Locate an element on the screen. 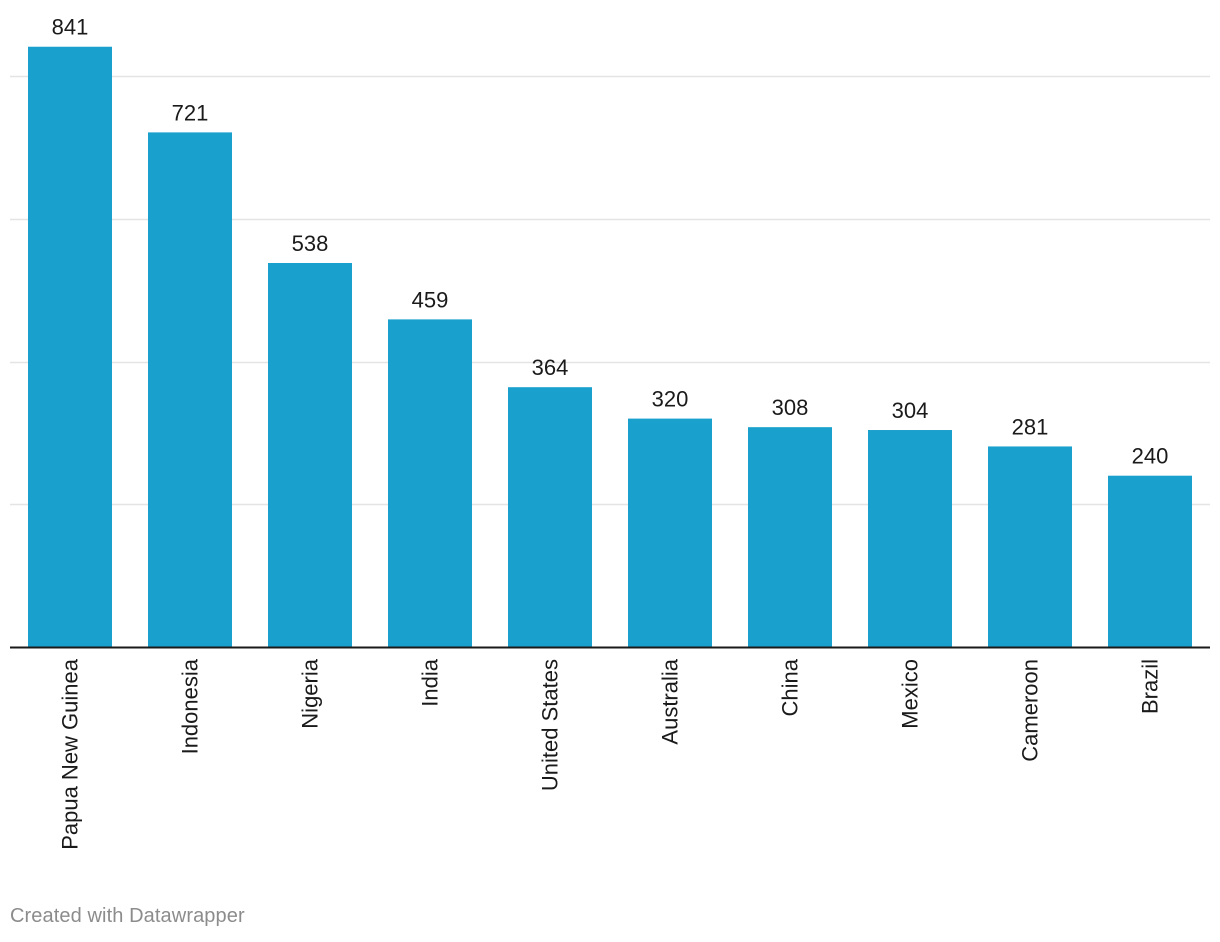  value-label-united-states: 364 is located at coordinates (550, 367).